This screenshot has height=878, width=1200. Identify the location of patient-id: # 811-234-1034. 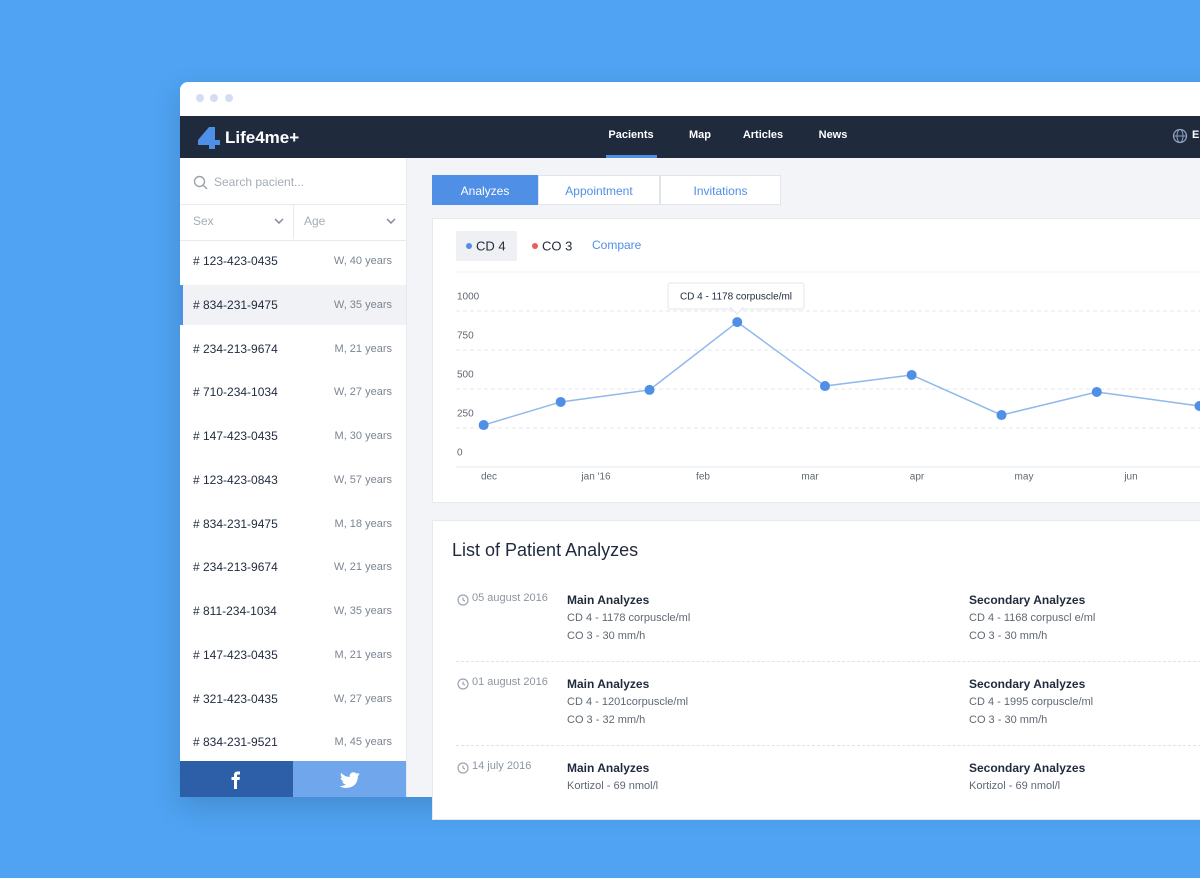
(235, 611).